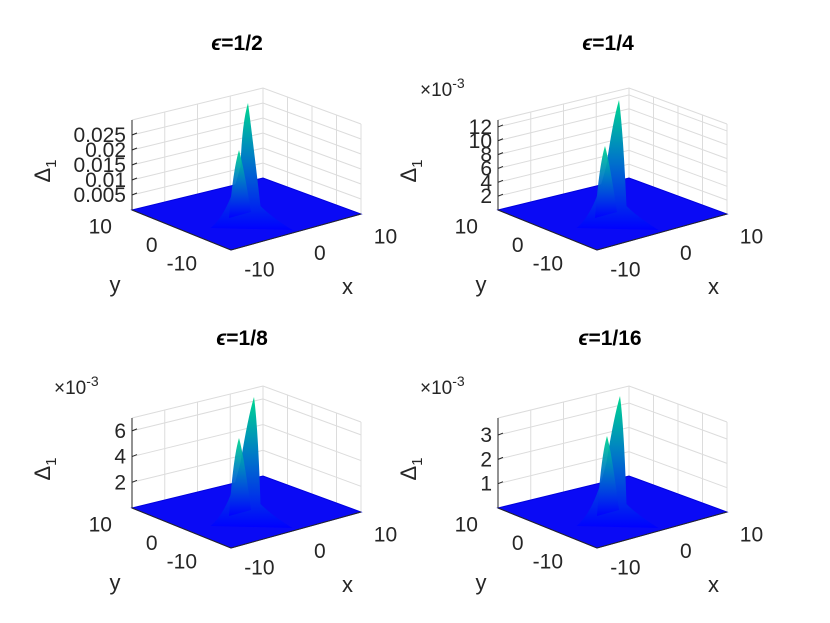 The image size is (830, 623). I want to click on surface-peak, so click(617, 462).